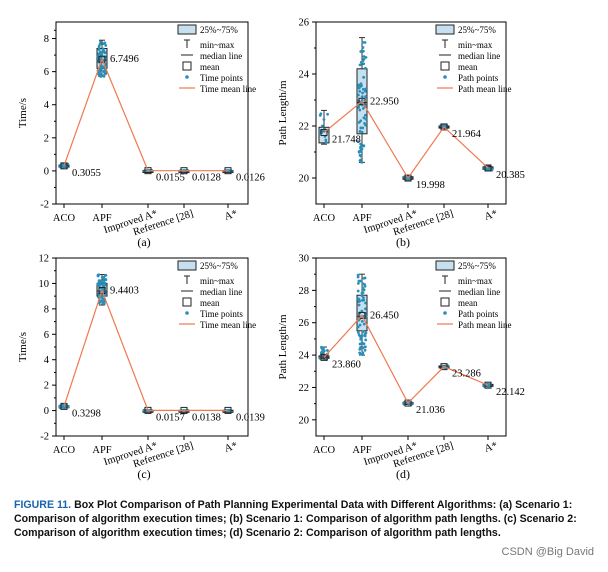 Image resolution: width=608 pixels, height=572 pixels. Describe the element at coordinates (228, 89) in the screenshot. I see `legend-label: Time mean line` at that location.